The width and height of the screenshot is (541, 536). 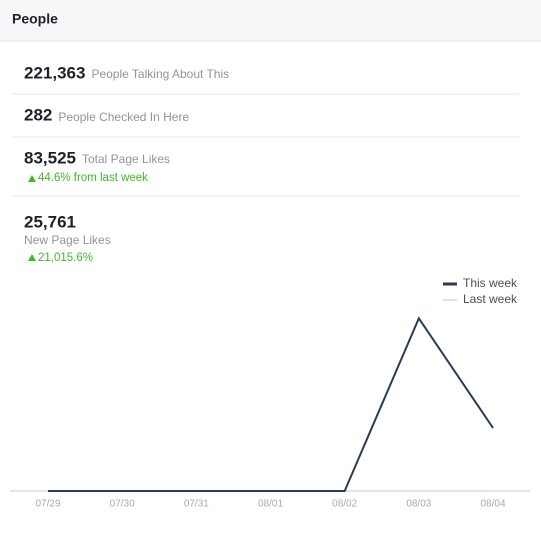 What do you see at coordinates (196, 504) in the screenshot?
I see `x-tick-label: 07/31` at bounding box center [196, 504].